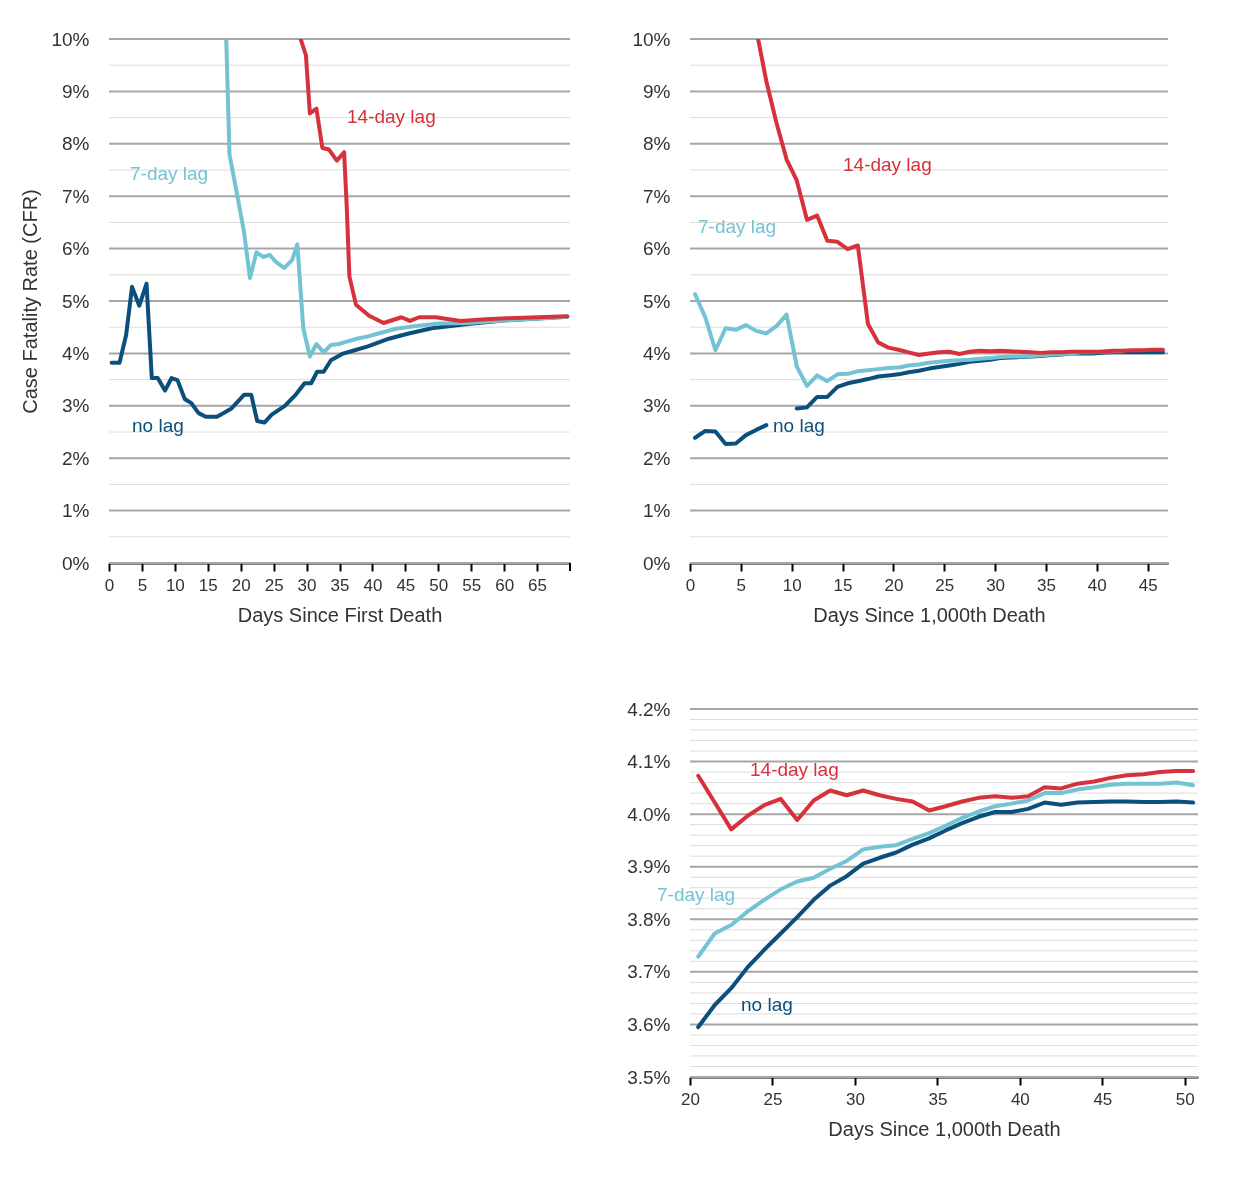  Describe the element at coordinates (737, 226) in the screenshot. I see `text: 7-day lag` at that location.